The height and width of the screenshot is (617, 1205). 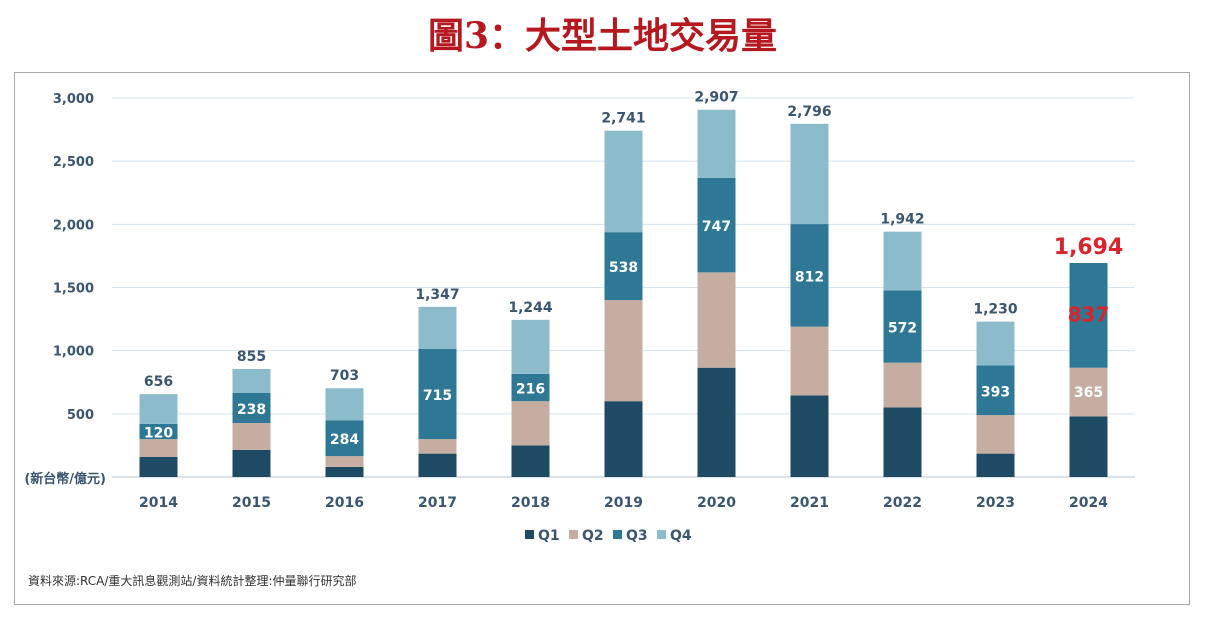 I want to click on legend-swatch-q1, so click(x=529, y=534).